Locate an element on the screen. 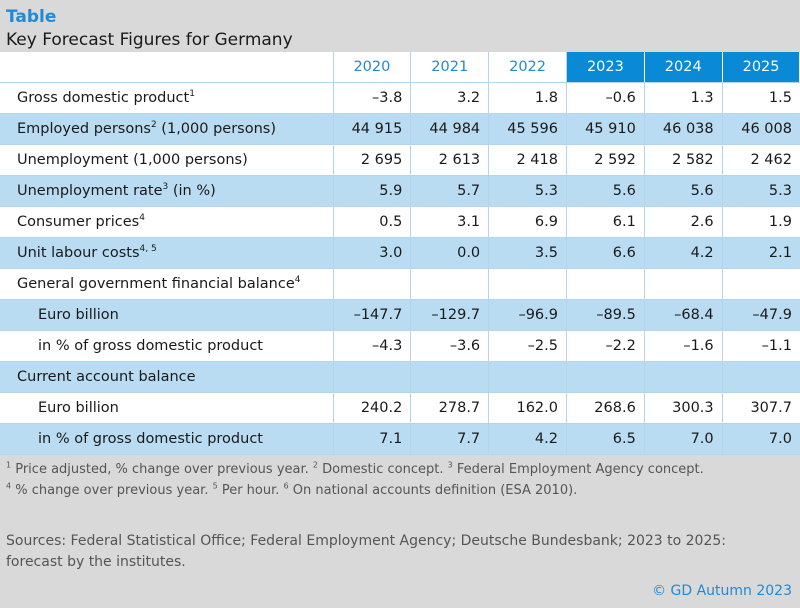  cell-2020: 2 695 is located at coordinates (372, 160).